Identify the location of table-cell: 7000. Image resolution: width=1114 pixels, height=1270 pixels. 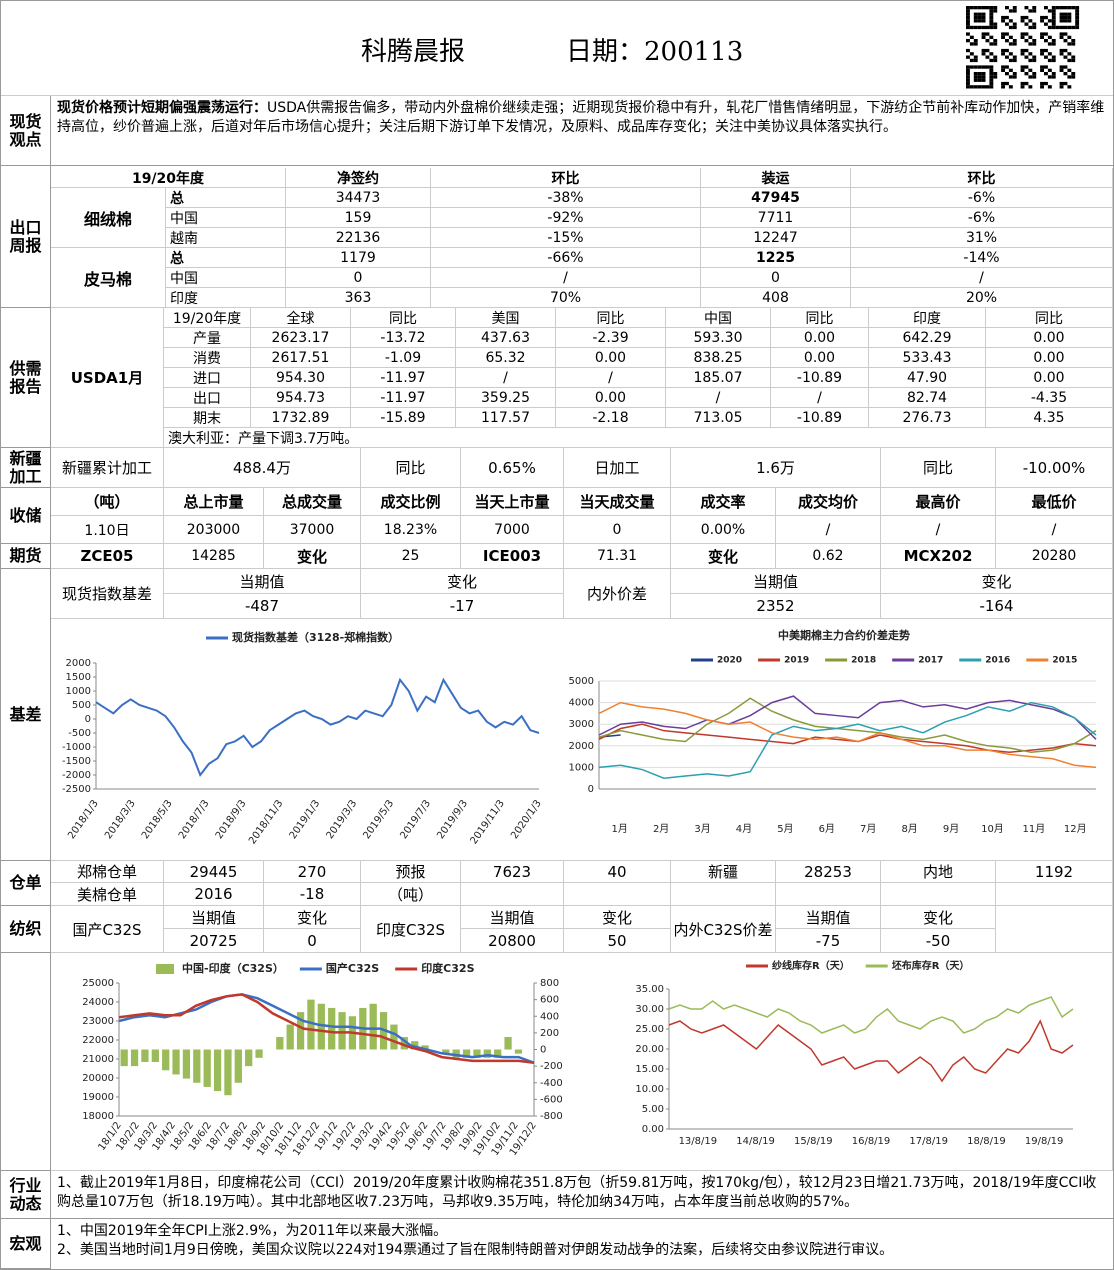
(512, 530).